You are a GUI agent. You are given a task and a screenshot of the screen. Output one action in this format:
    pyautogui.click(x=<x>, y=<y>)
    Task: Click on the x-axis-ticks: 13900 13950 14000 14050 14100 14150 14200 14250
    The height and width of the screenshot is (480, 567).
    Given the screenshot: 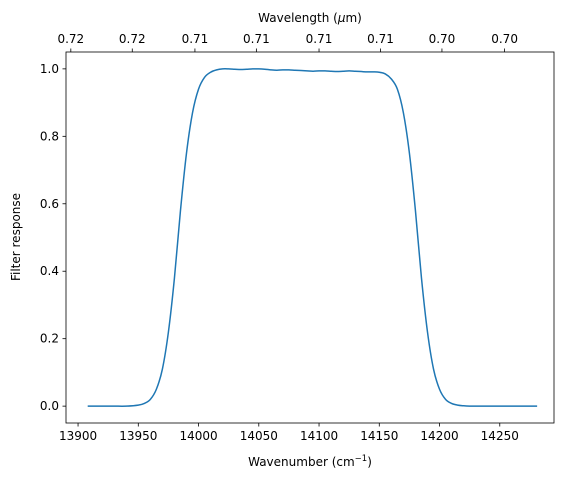 What is the action you would take?
    pyautogui.click(x=289, y=433)
    